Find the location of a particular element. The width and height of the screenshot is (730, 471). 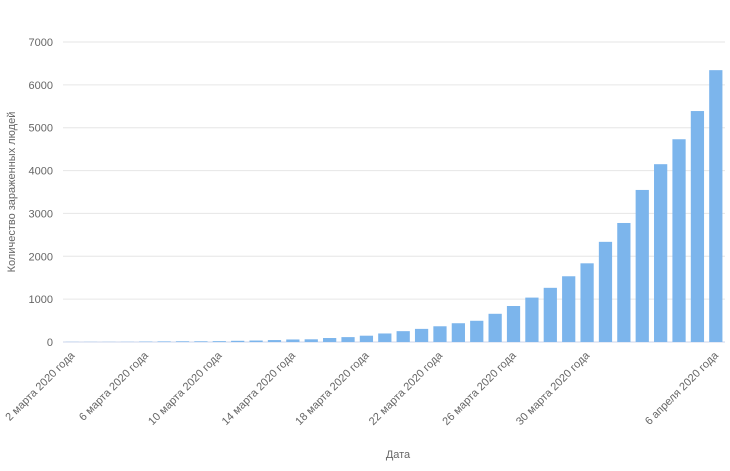

x-axis-title: Дата is located at coordinates (398, 455).